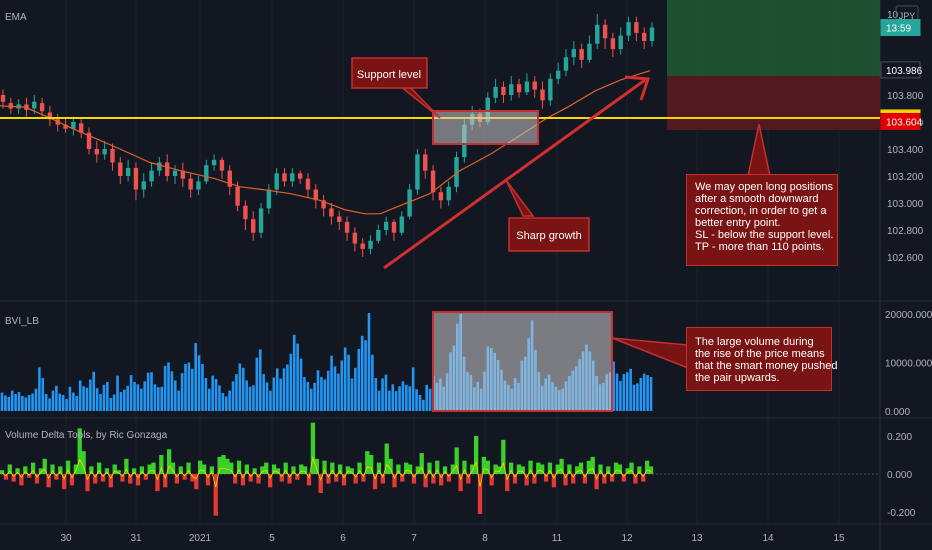 This screenshot has width=932, height=550. I want to click on price-tick-label: 10, so click(893, 15).